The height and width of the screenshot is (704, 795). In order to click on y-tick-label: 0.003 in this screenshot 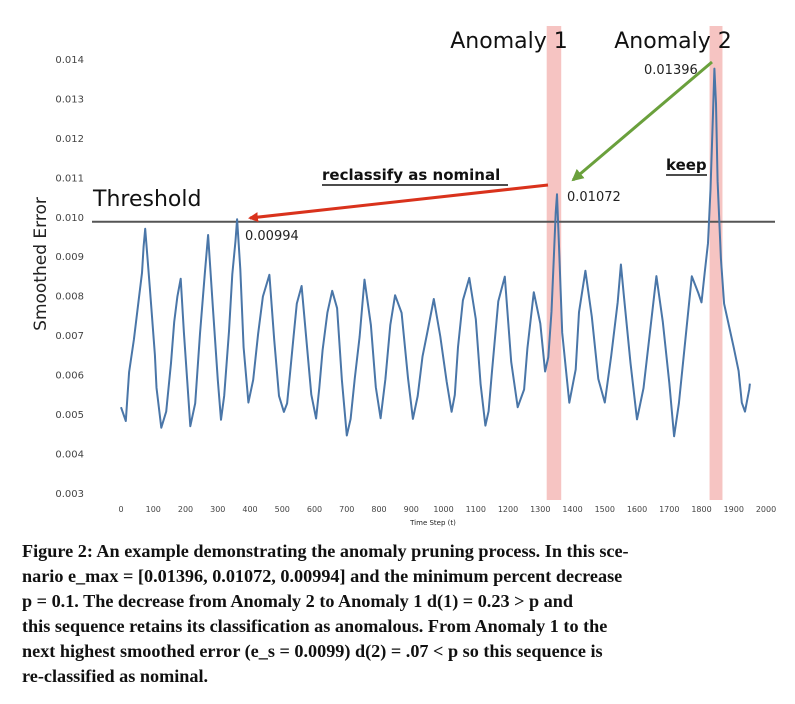, I will do `click(69, 494)`.